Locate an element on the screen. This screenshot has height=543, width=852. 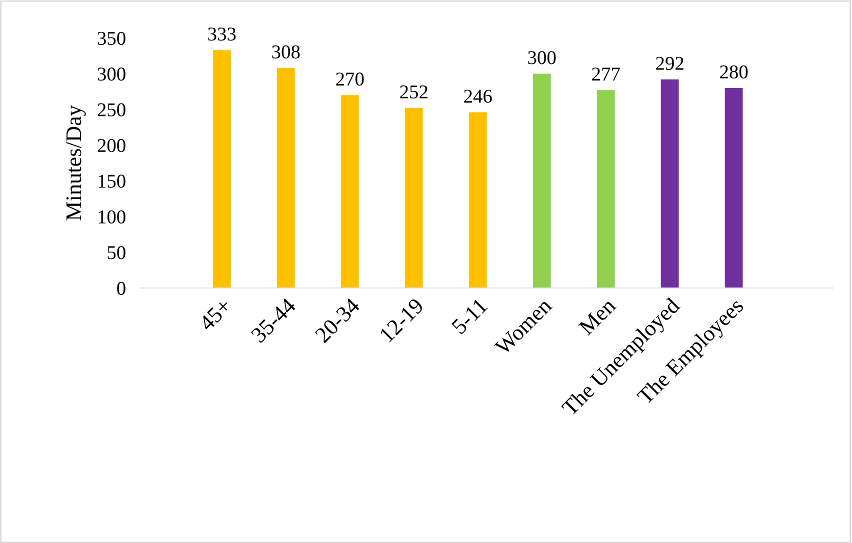
data-label: 252 is located at coordinates (414, 91).